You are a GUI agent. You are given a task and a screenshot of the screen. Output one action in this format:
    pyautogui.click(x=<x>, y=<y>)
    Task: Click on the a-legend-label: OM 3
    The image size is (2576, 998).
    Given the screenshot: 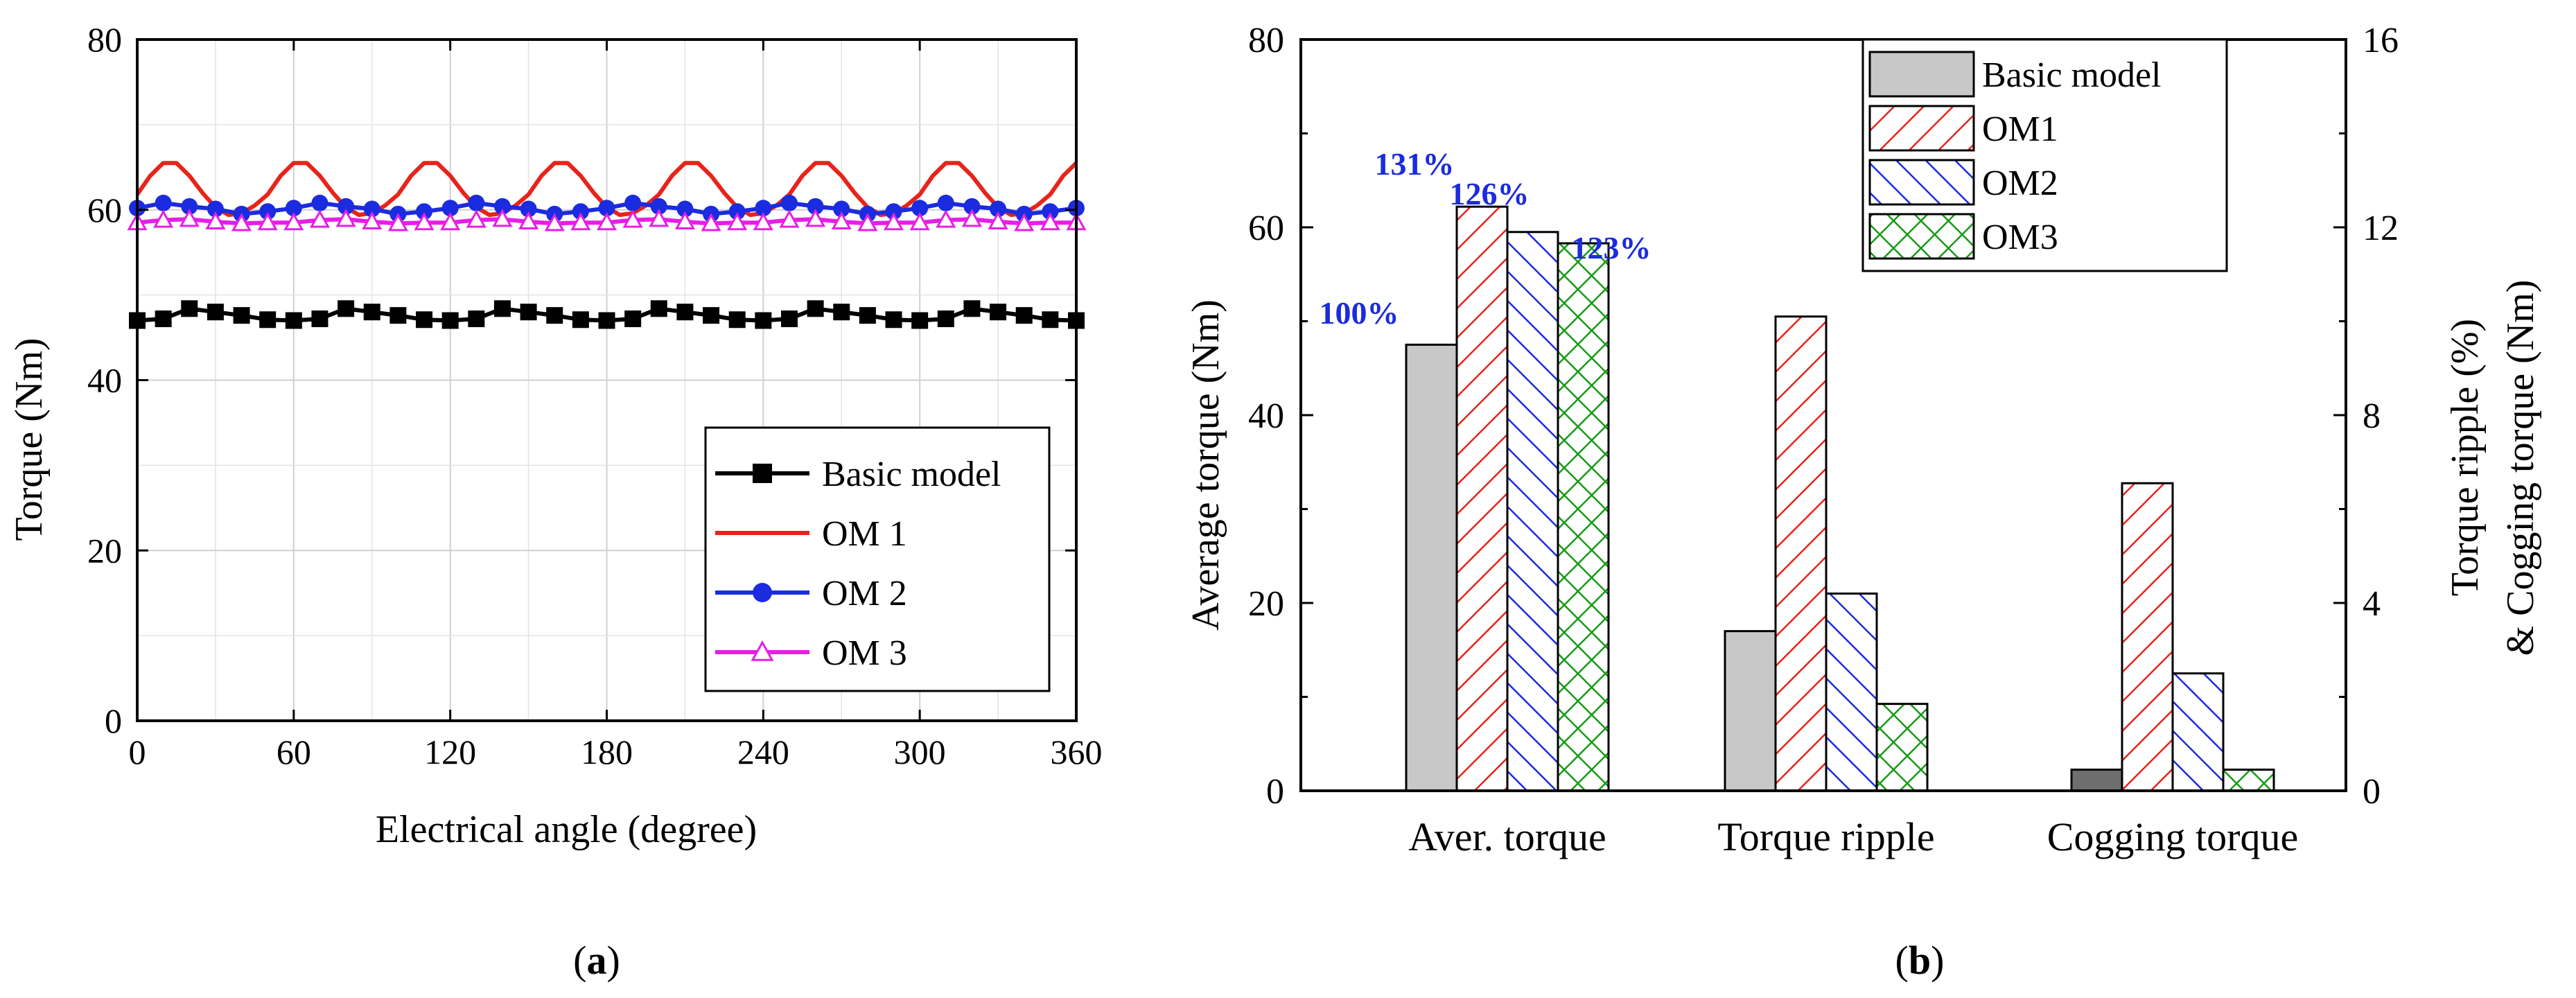 What is the action you would take?
    pyautogui.click(x=864, y=653)
    